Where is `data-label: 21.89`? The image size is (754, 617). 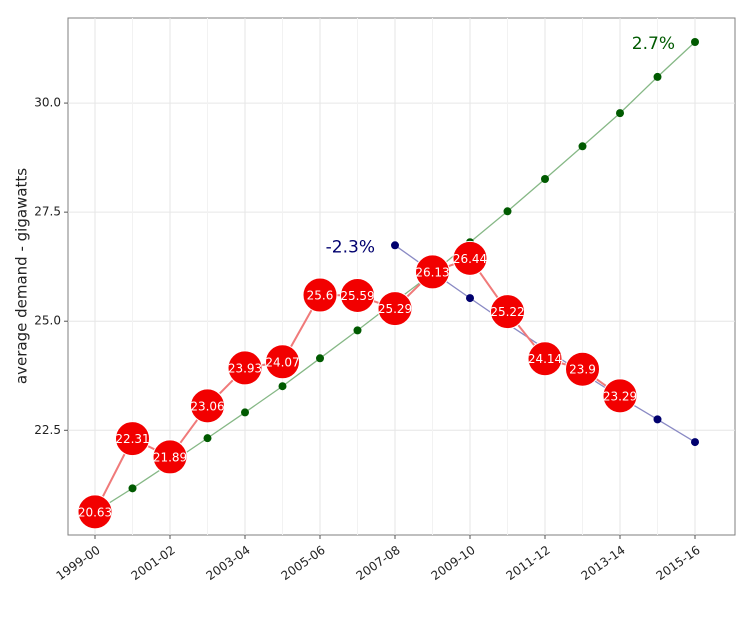 data-label: 21.89 is located at coordinates (170, 457).